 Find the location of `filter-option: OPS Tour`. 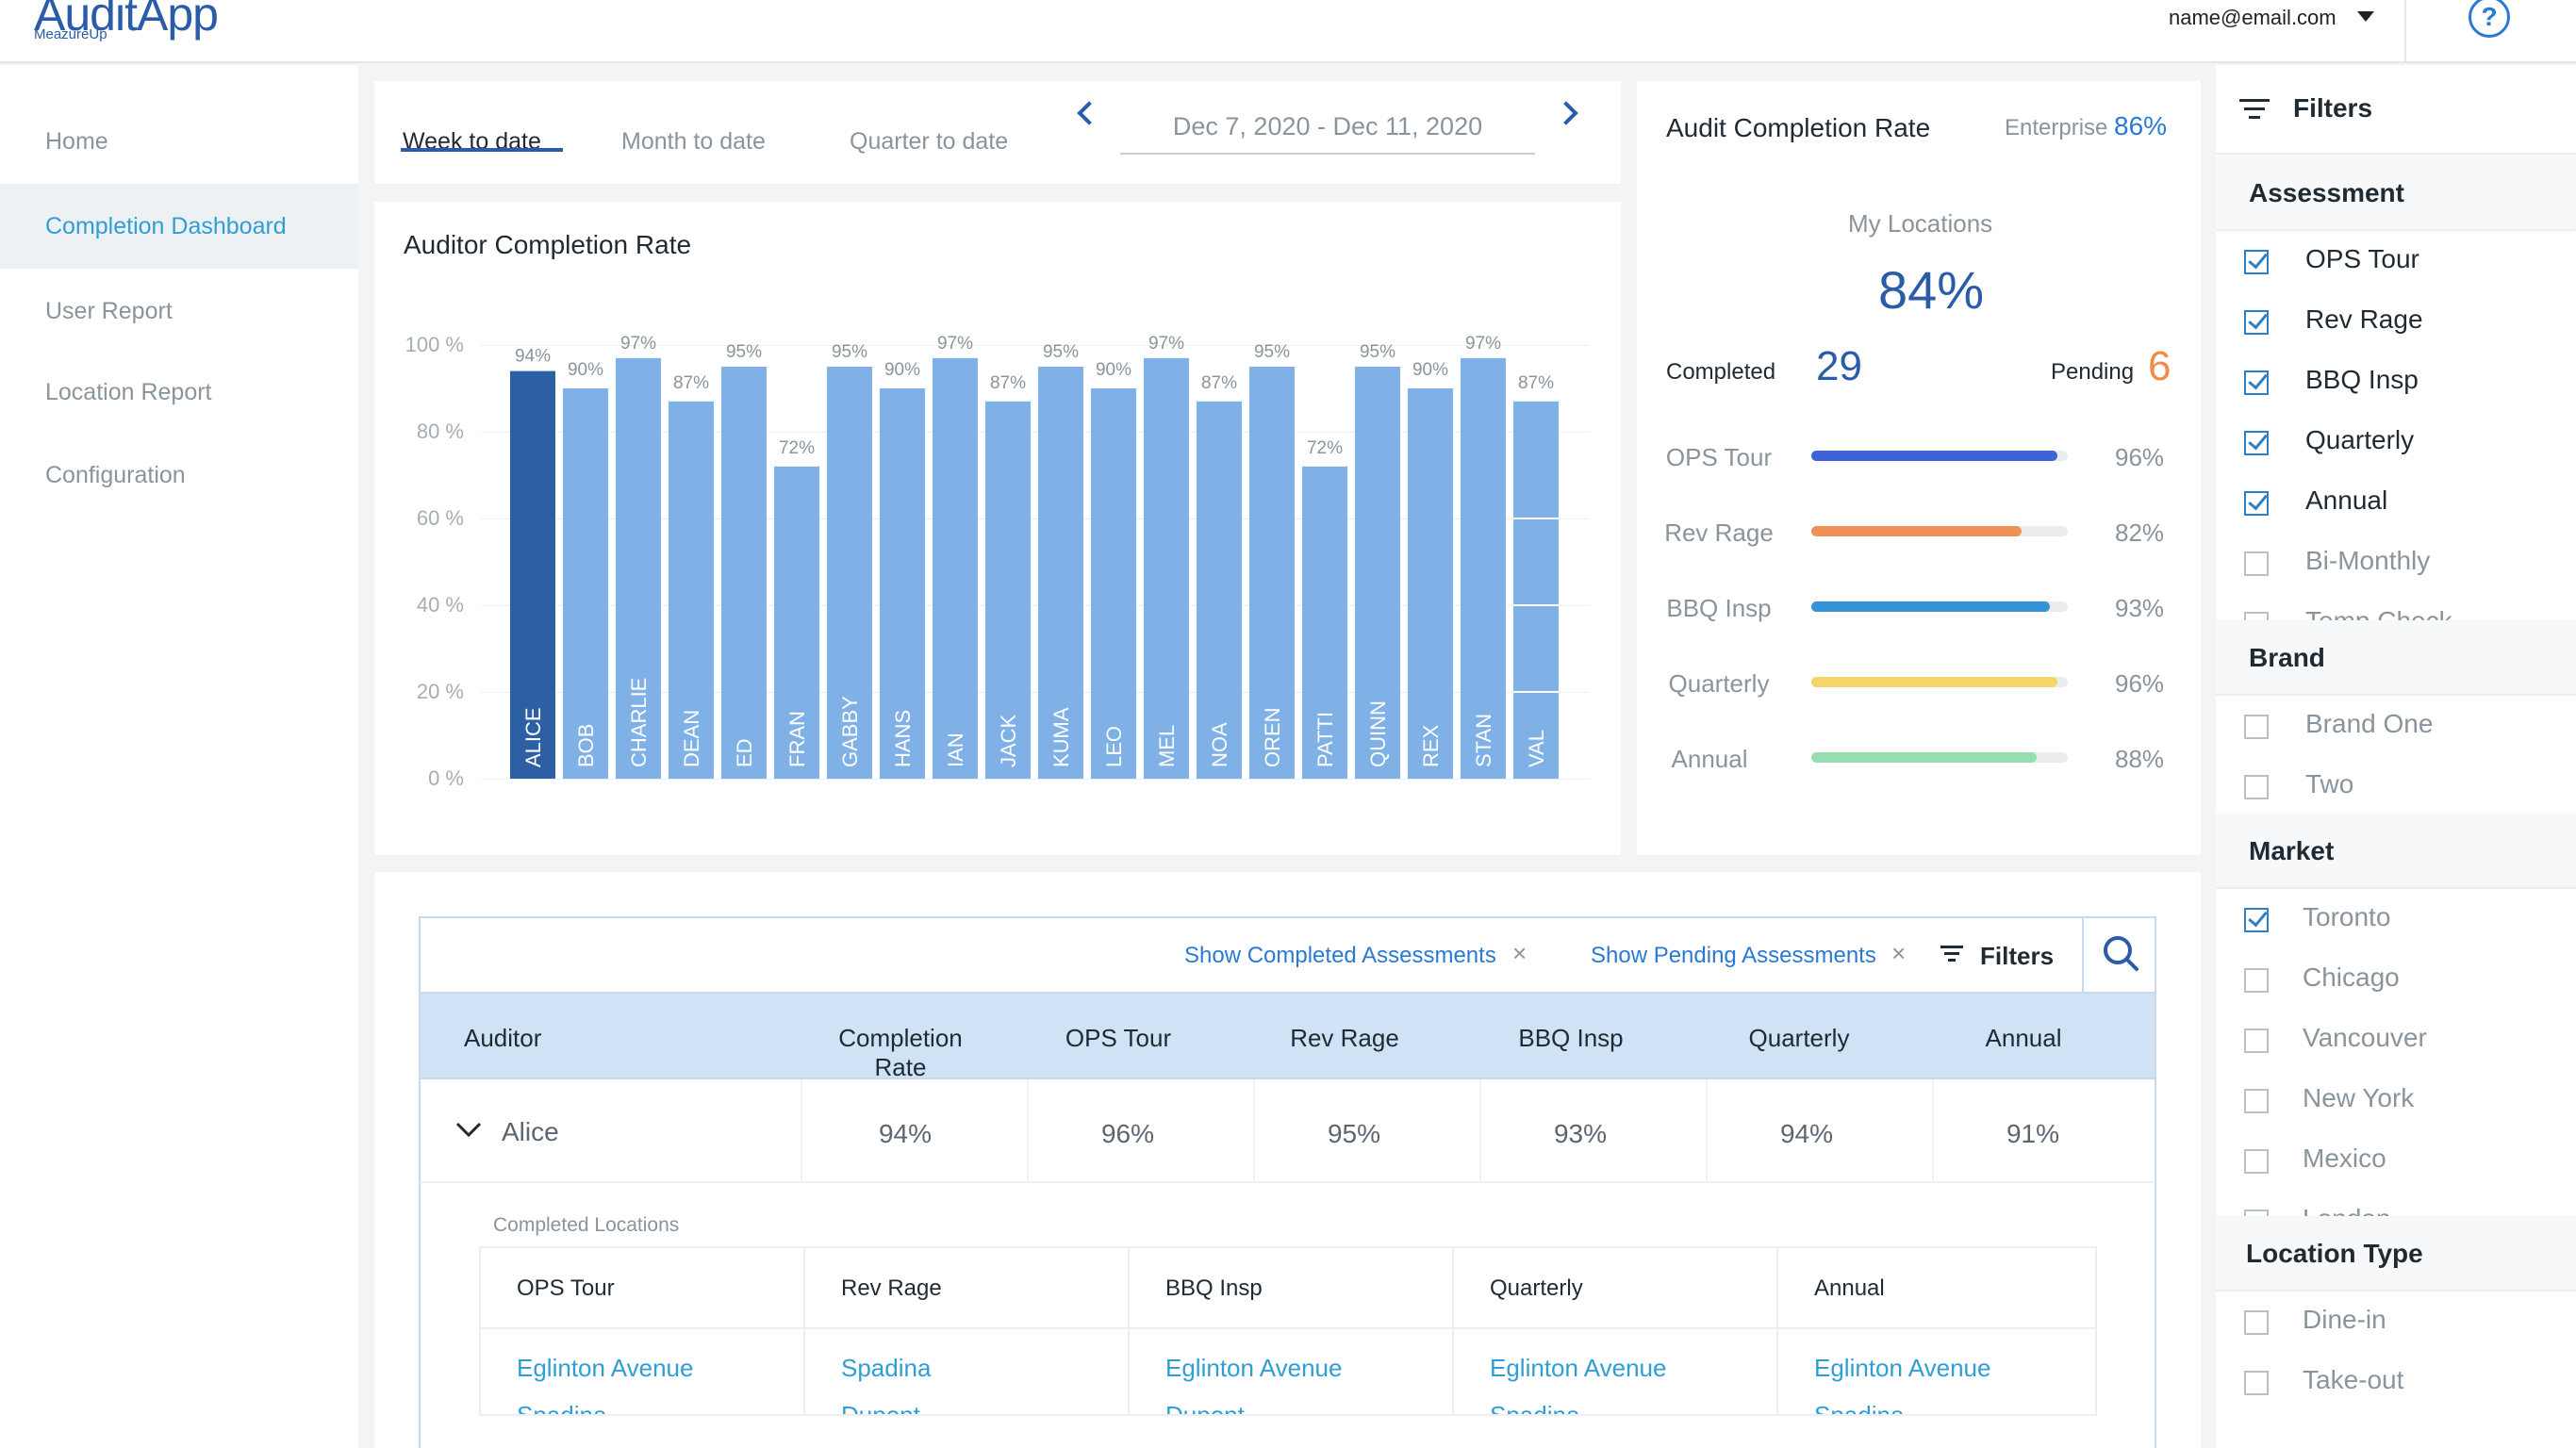

filter-option: OPS Tour is located at coordinates (2396, 261).